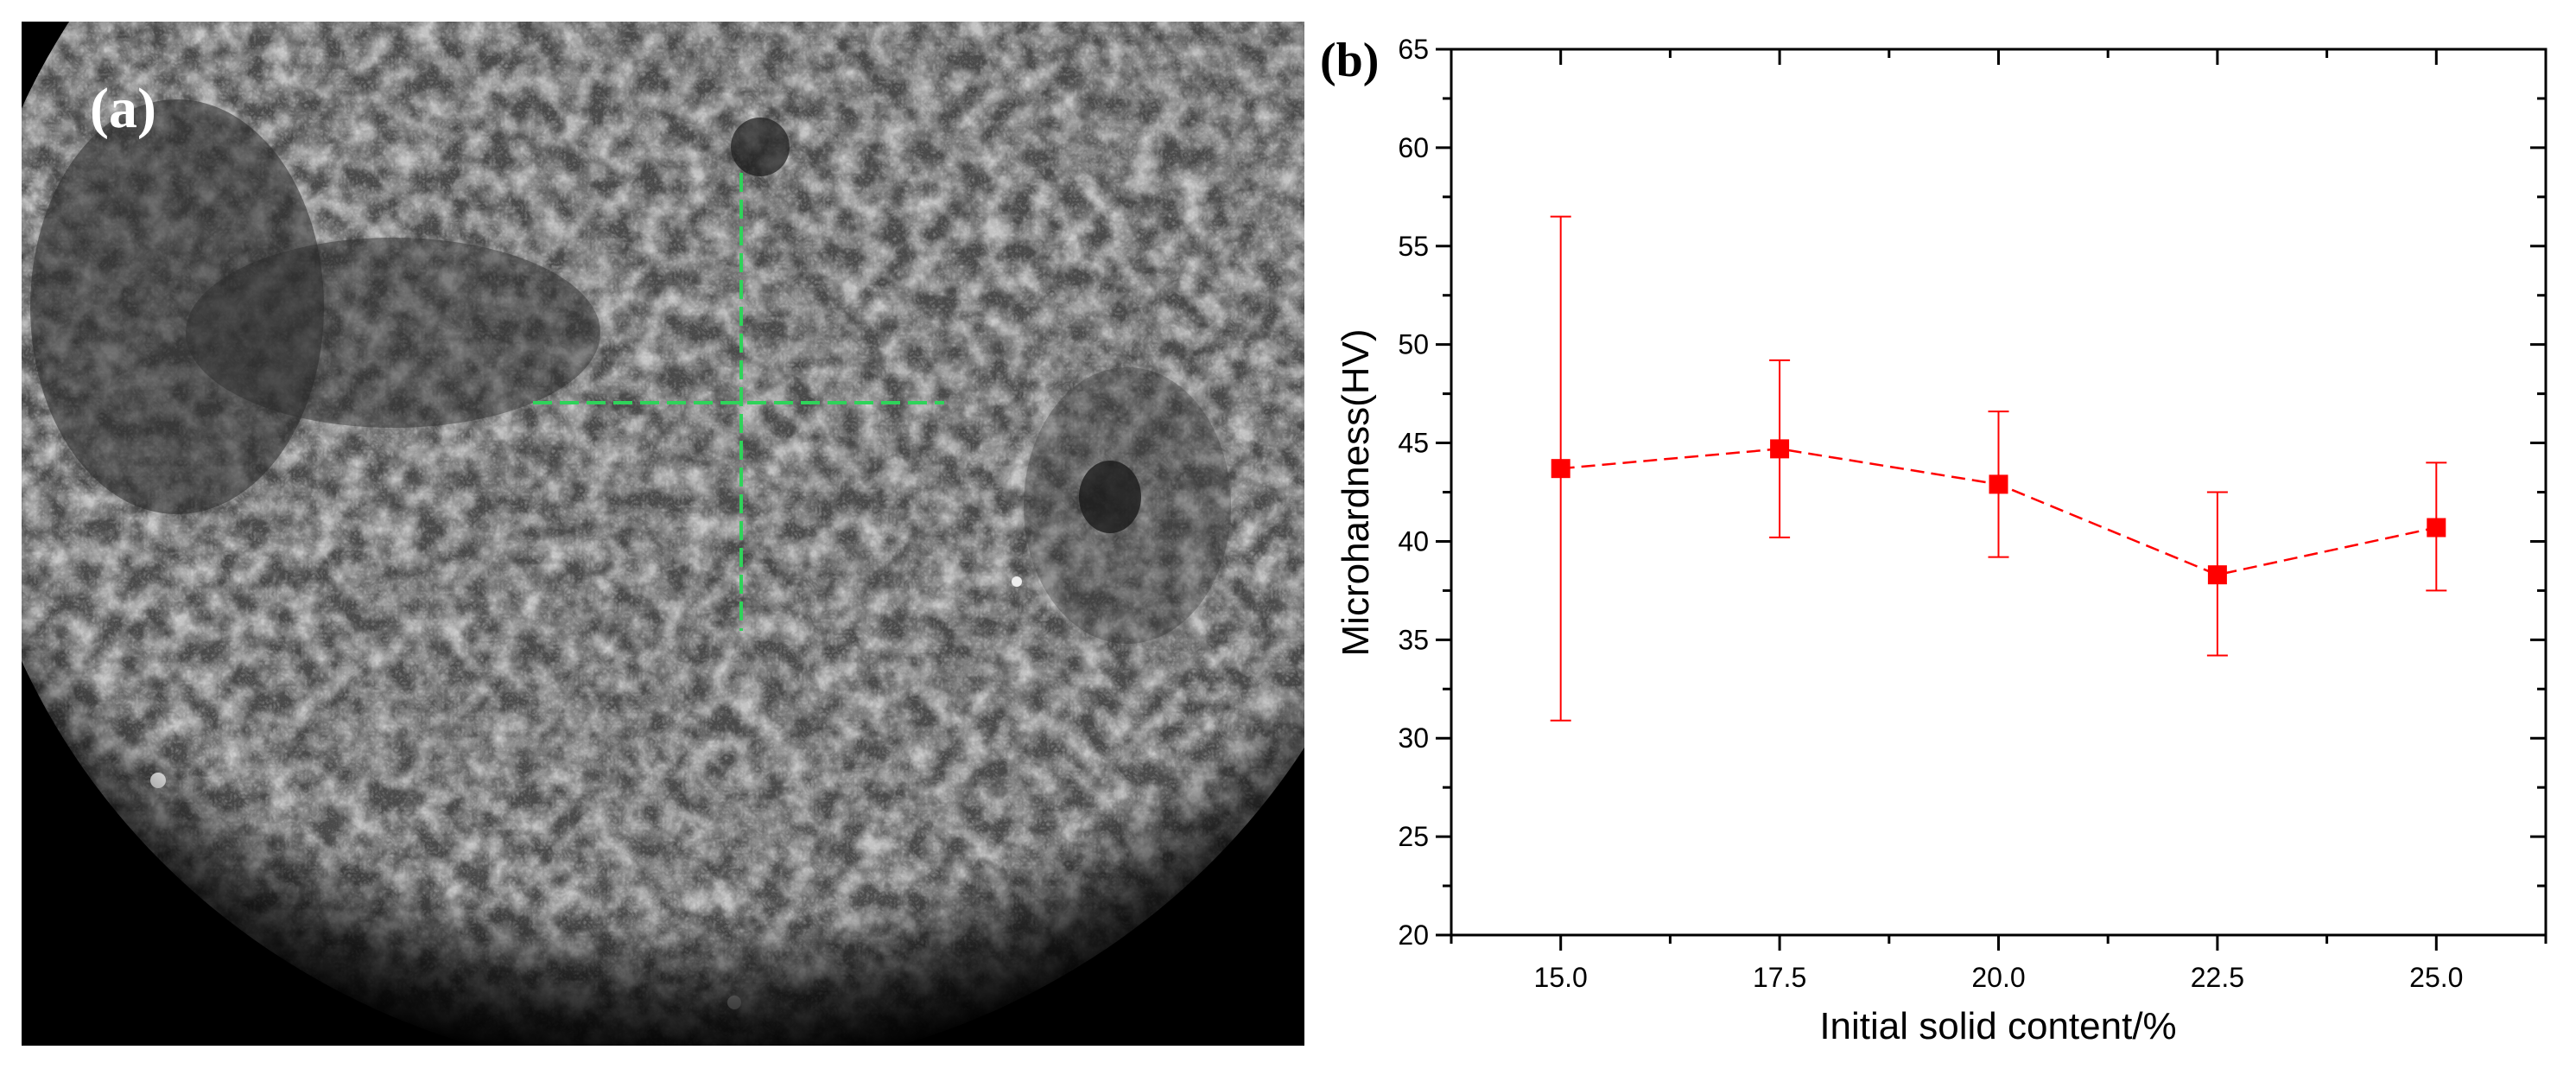 Image resolution: width=2576 pixels, height=1069 pixels. I want to click on y-axis-title: Microhardness(HV), so click(1356, 493).